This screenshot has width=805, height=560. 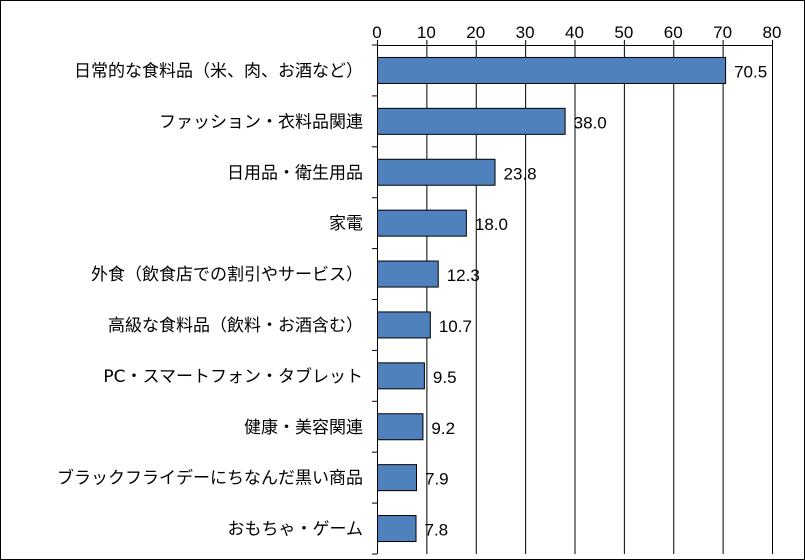 What do you see at coordinates (772, 32) in the screenshot?
I see `x-tick-label: 80` at bounding box center [772, 32].